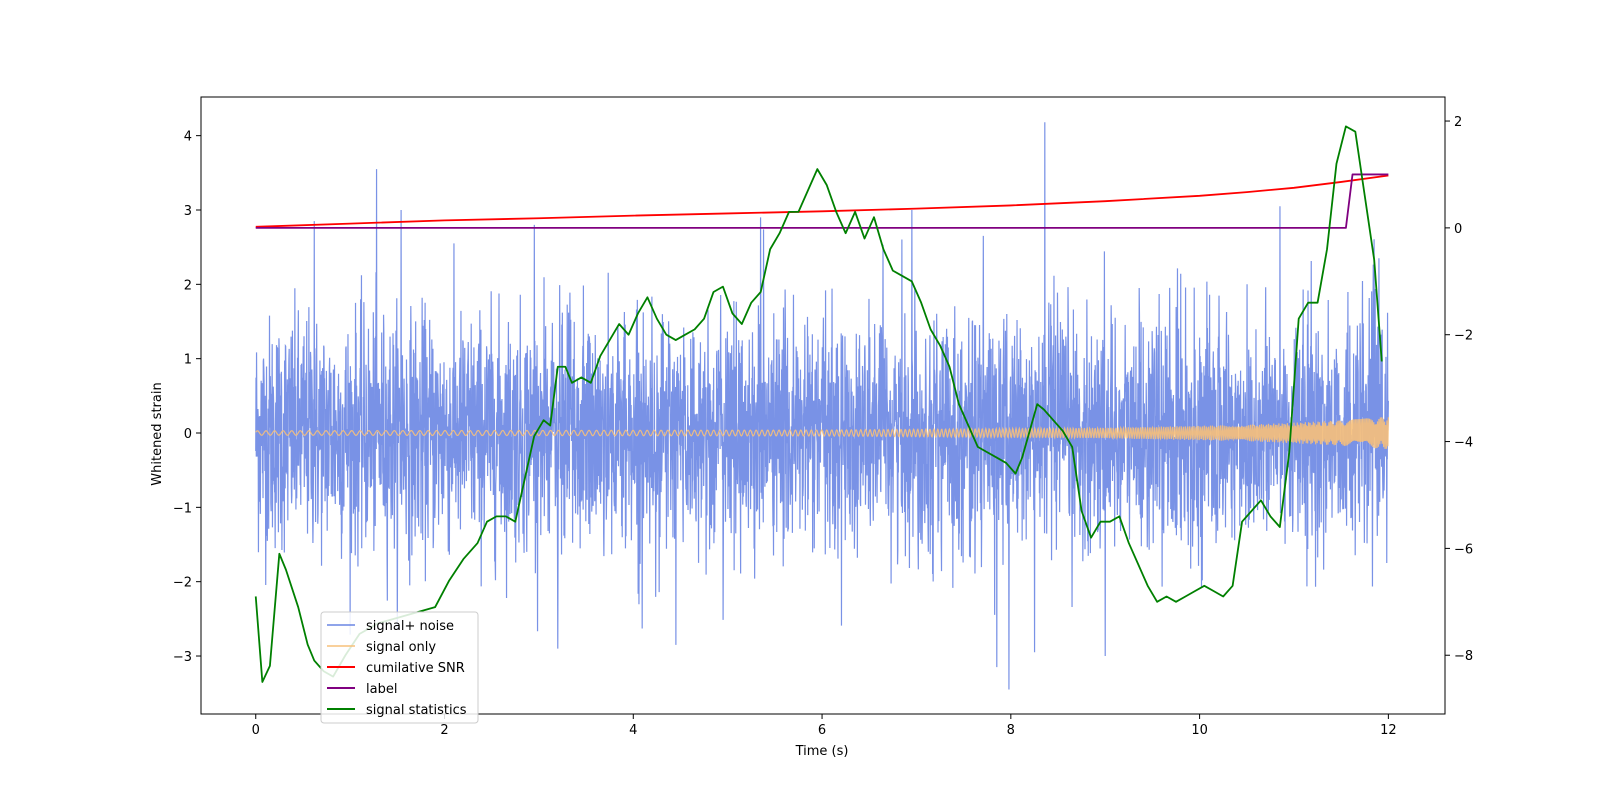 Image resolution: width=1600 pixels, height=800 pixels. I want to click on y-tick-label: −3, so click(182, 657).